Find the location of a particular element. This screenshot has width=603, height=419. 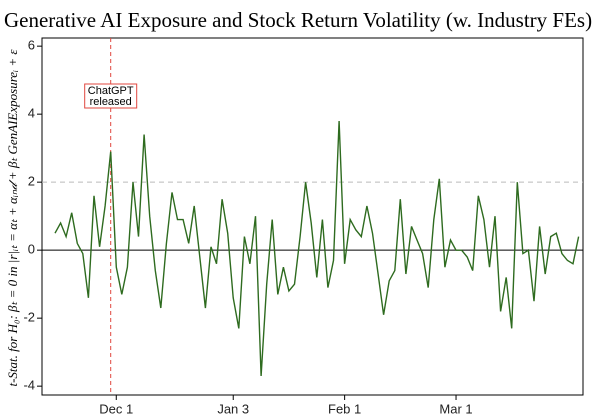

y-tick-label: 4 is located at coordinates (31, 113).